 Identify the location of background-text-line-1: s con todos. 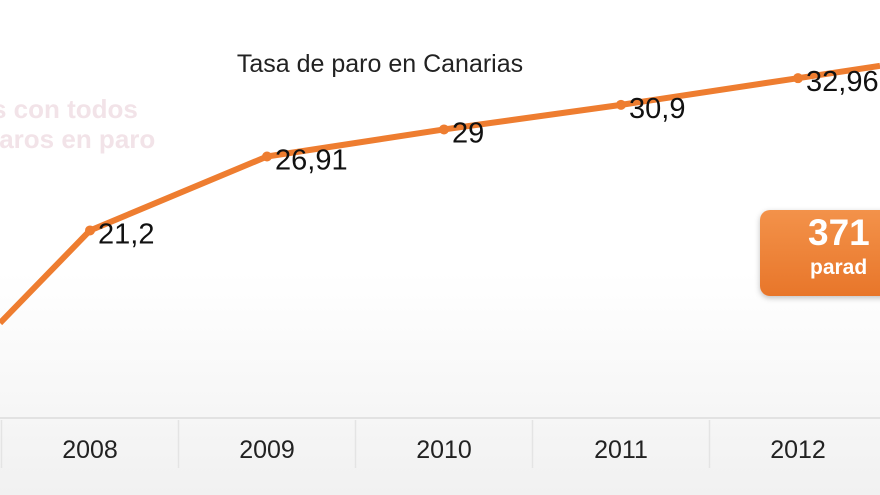
(69, 109).